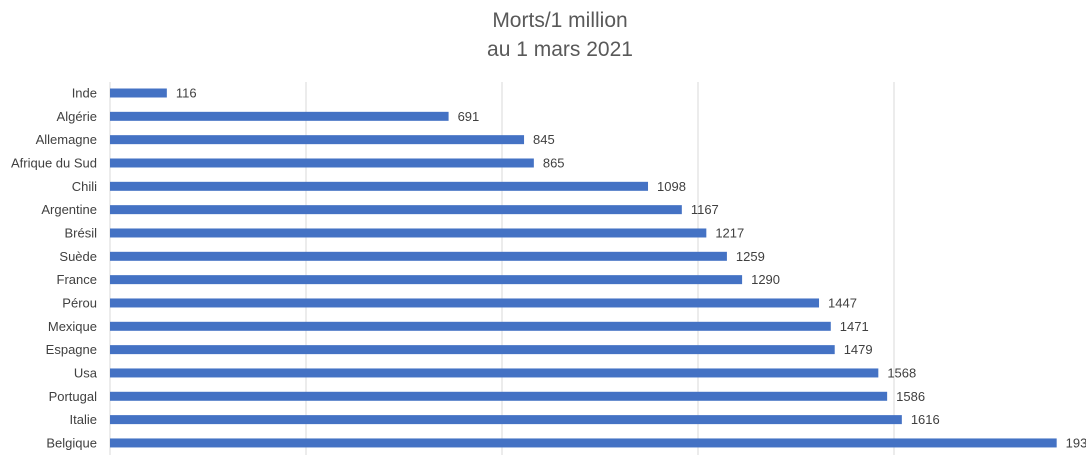 The height and width of the screenshot is (467, 1086). Describe the element at coordinates (73, 396) in the screenshot. I see `category-label: Portugal` at that location.